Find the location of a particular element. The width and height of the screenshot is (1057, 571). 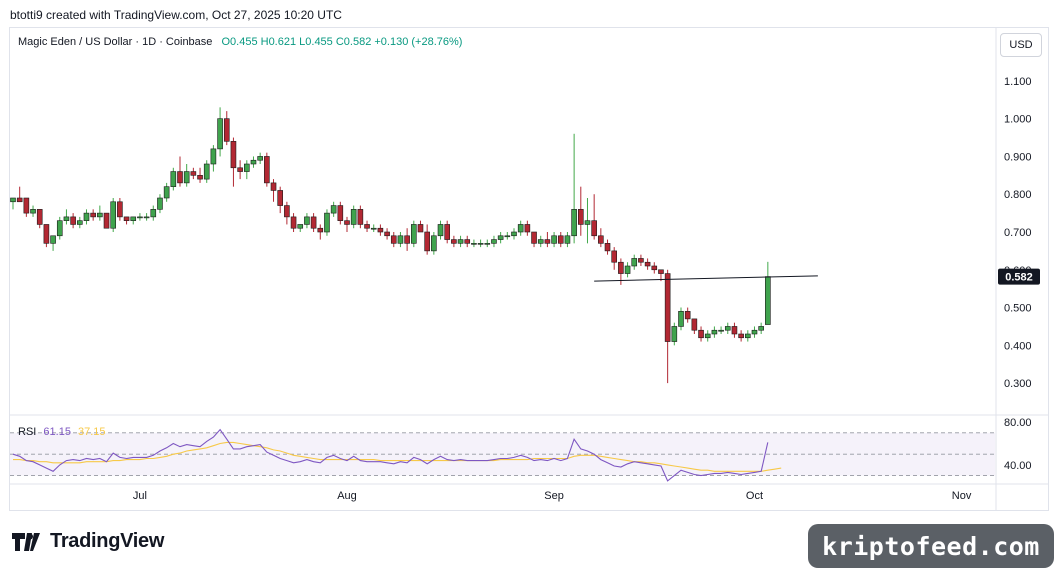

rsi-line is located at coordinates (390, 455).